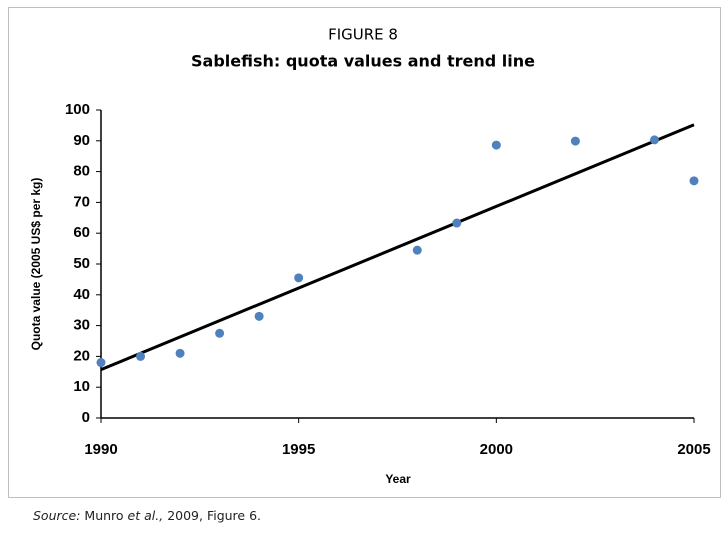 This screenshot has width=727, height=534. I want to click on y-tick-label: 80, so click(81, 171).